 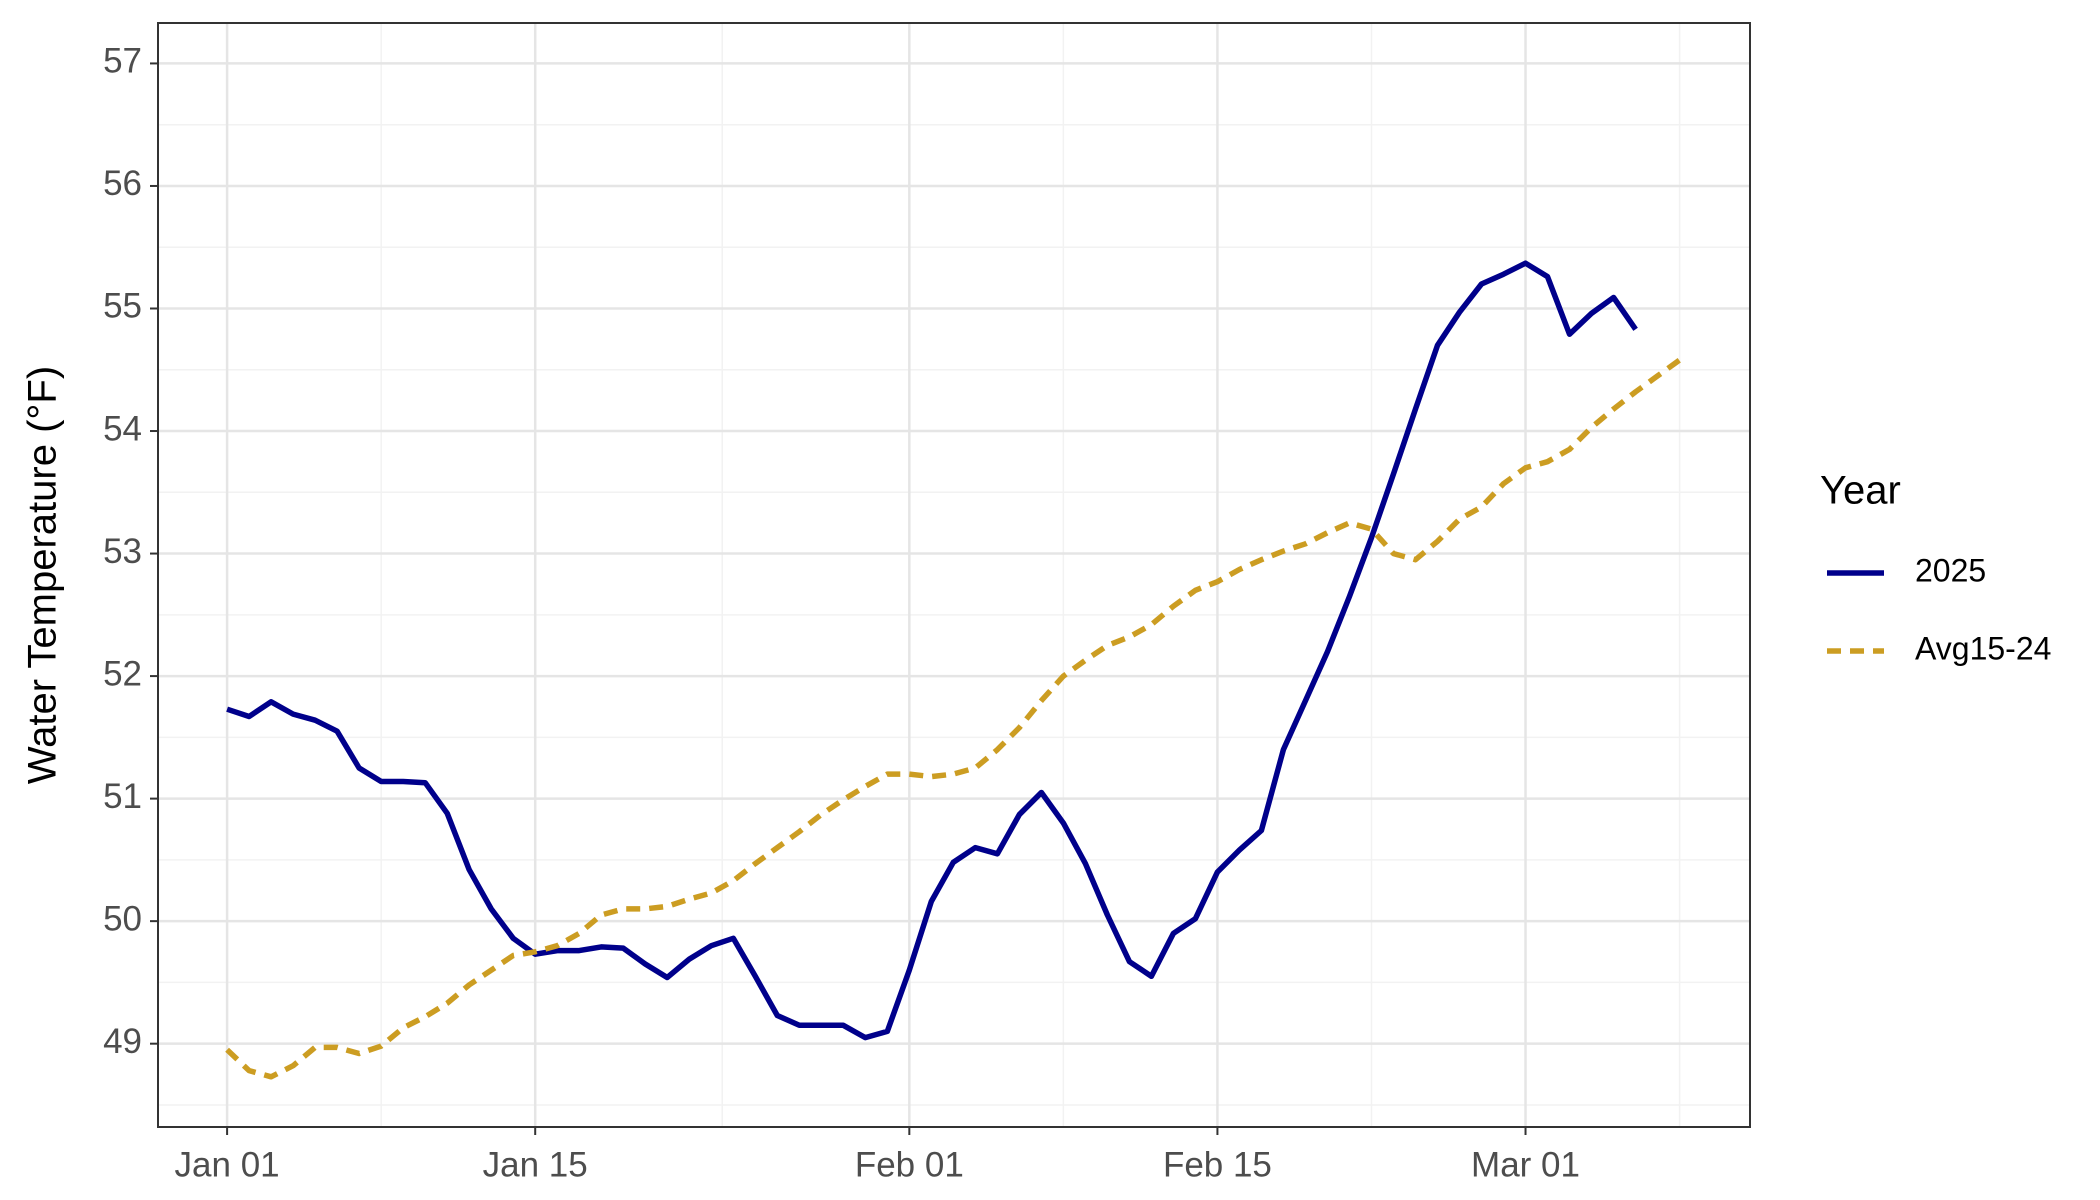 What do you see at coordinates (122, 306) in the screenshot?
I see `y-tick-label: 55` at bounding box center [122, 306].